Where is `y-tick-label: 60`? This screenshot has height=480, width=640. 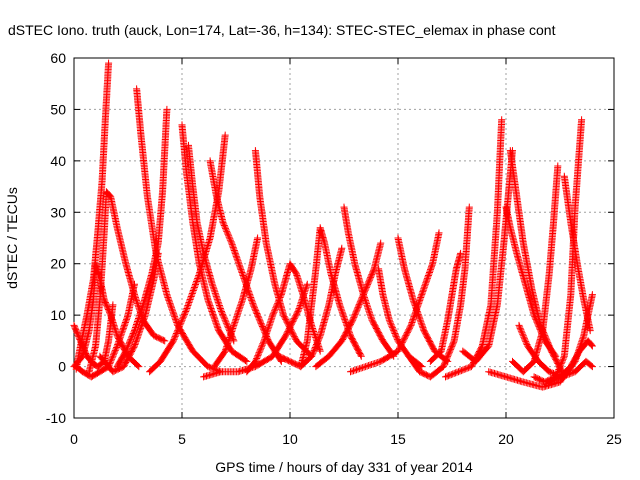 y-tick-label: 60 is located at coordinates (58, 58).